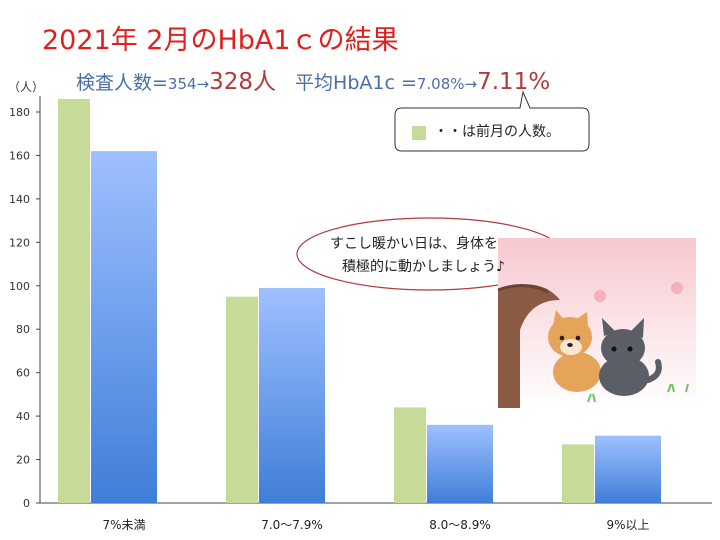 The image size is (720, 540). What do you see at coordinates (19, 242) in the screenshot?
I see `y-tick-label: 120` at bounding box center [19, 242].